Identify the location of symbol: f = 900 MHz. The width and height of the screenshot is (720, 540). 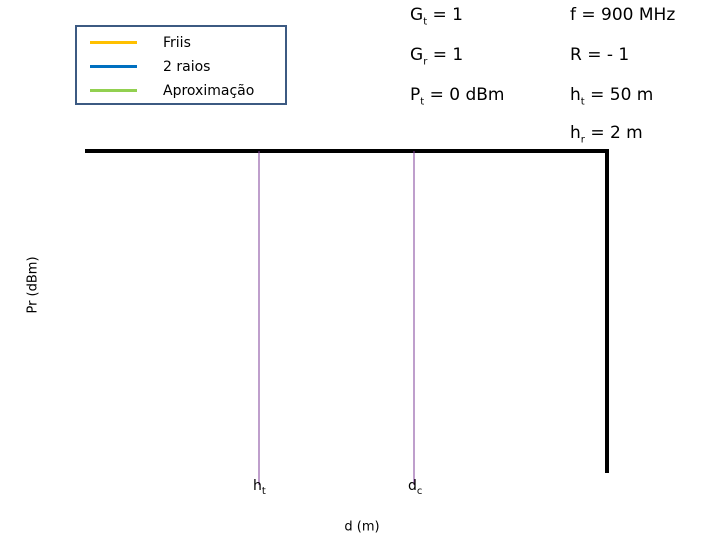
(623, 15).